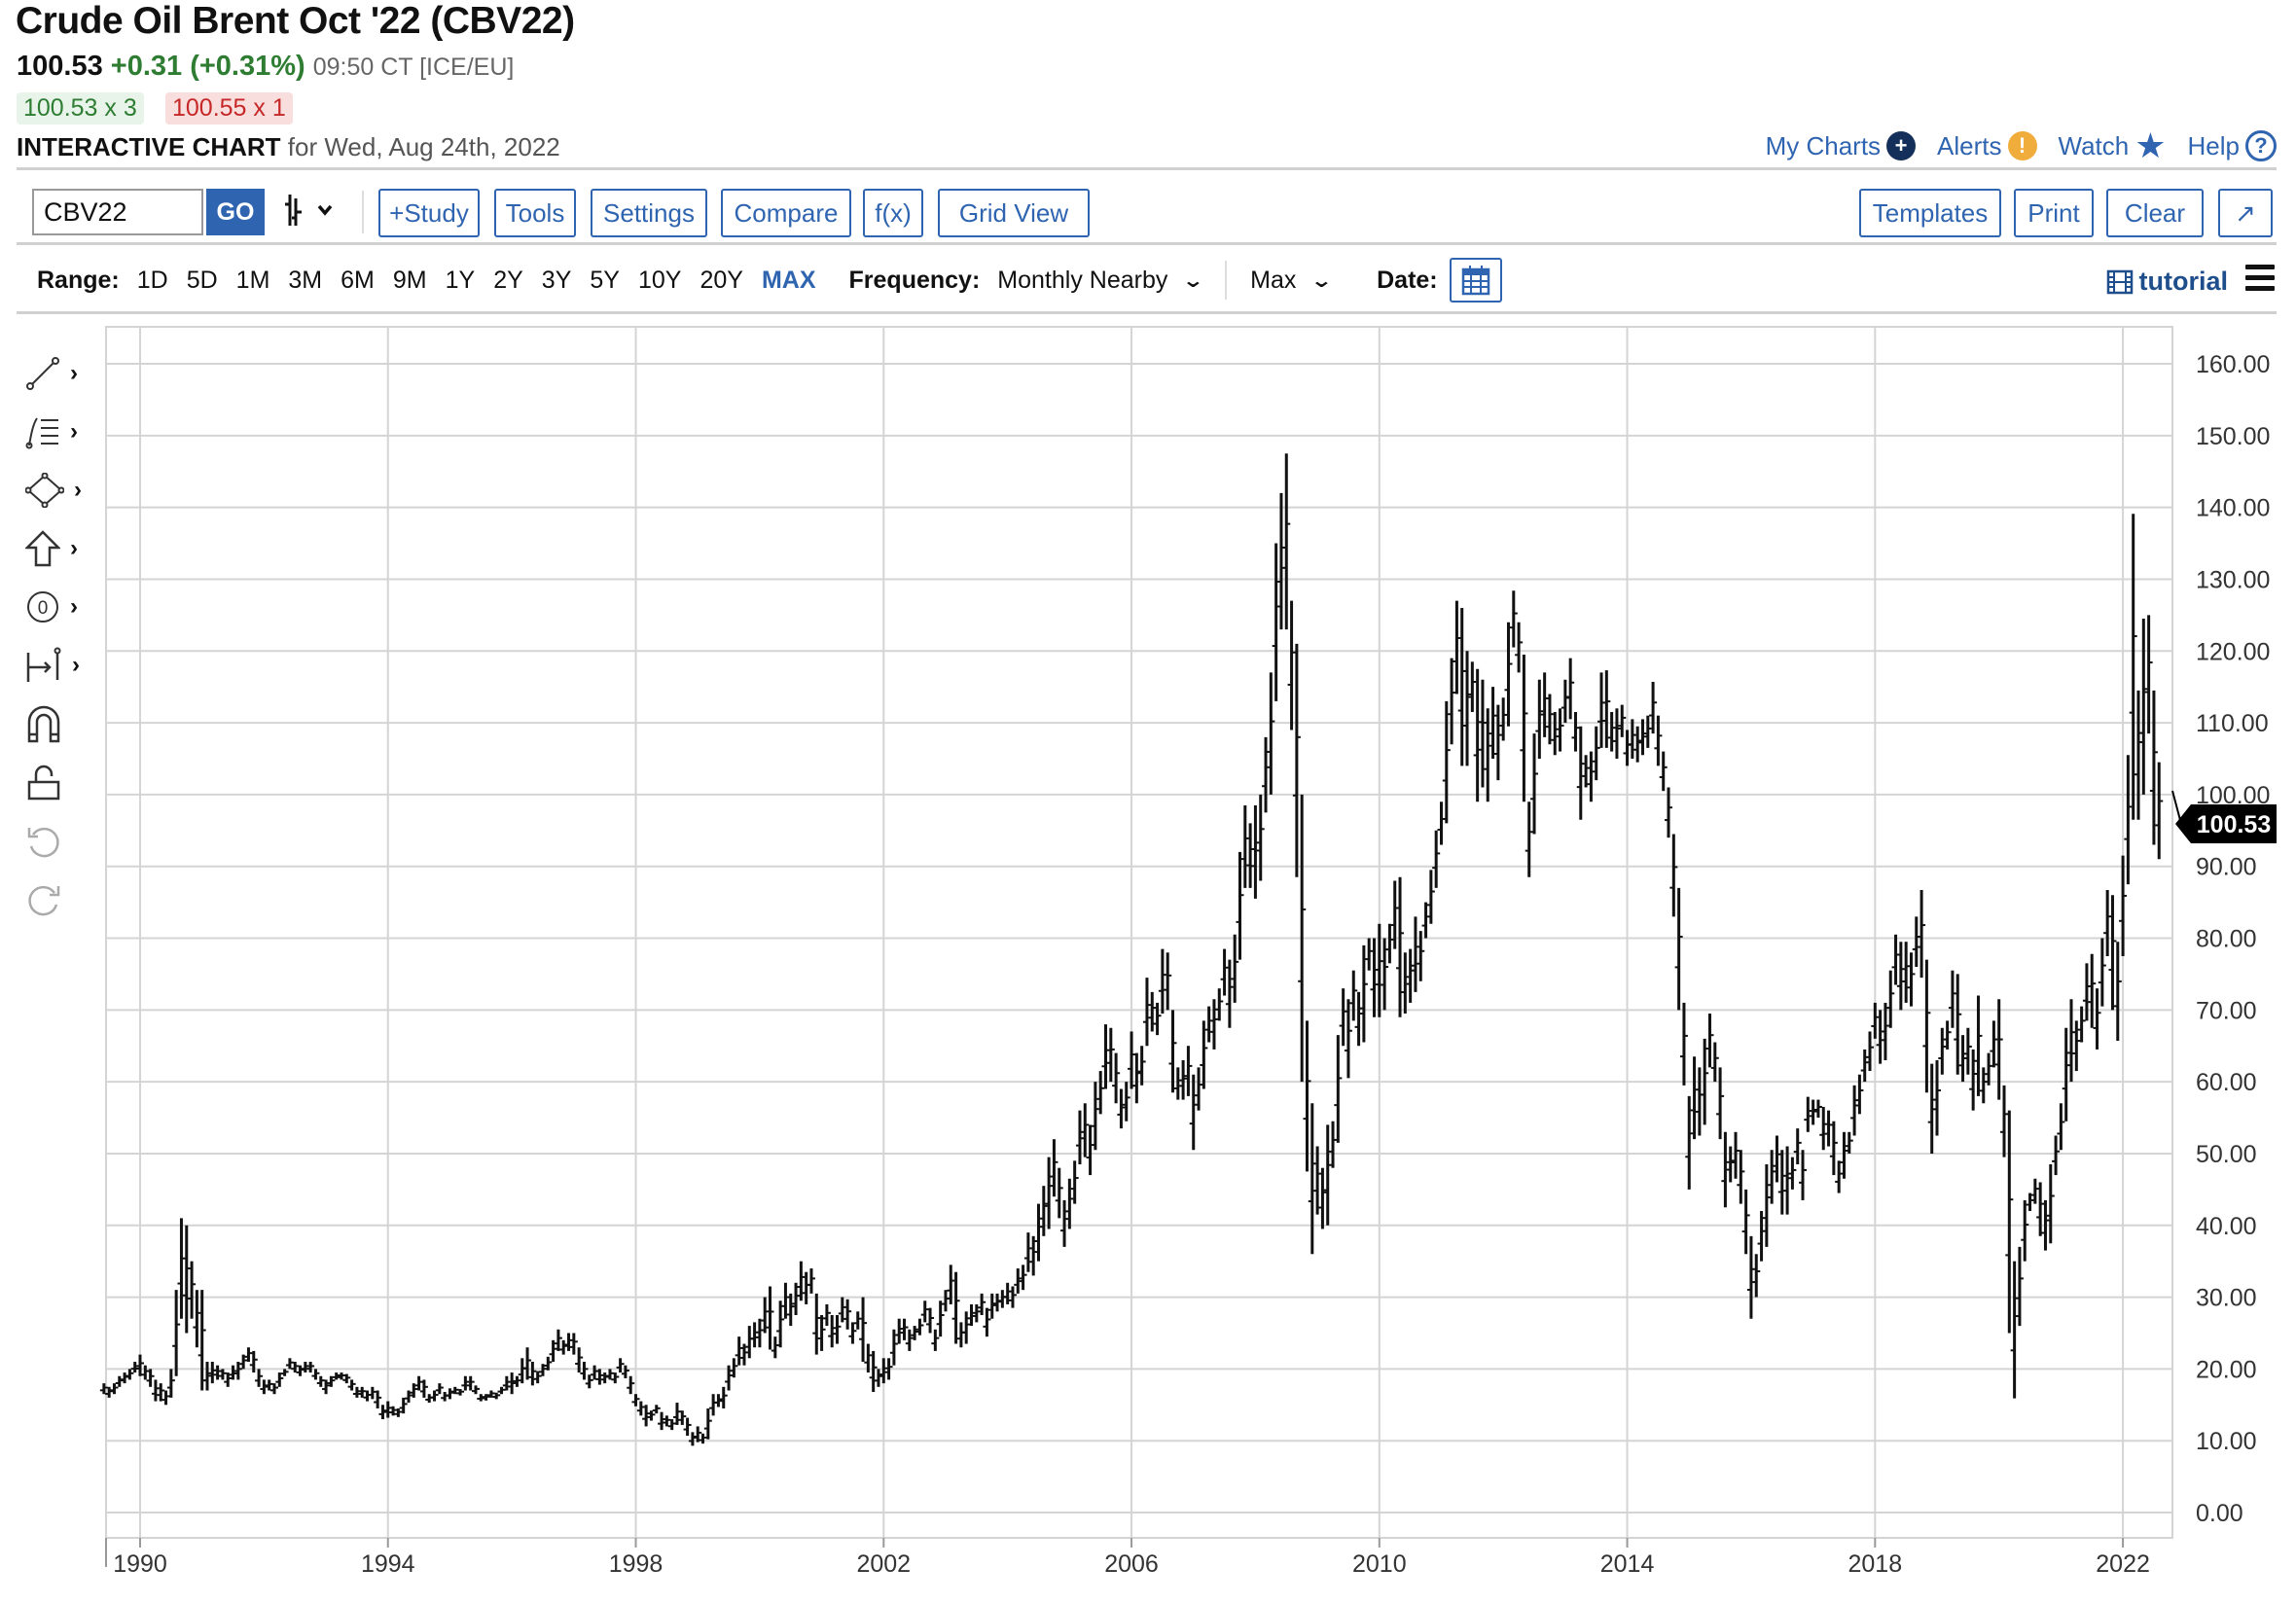 This screenshot has width=2296, height=1603. What do you see at coordinates (140, 1564) in the screenshot?
I see `x-tick-label: 1990` at bounding box center [140, 1564].